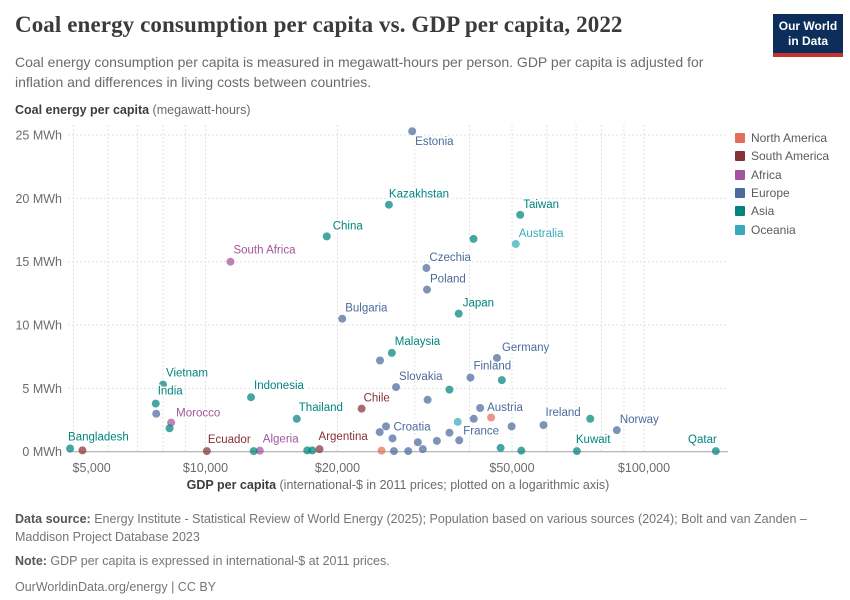 The image size is (850, 600). I want to click on data-point-kuwait, so click(576, 451).